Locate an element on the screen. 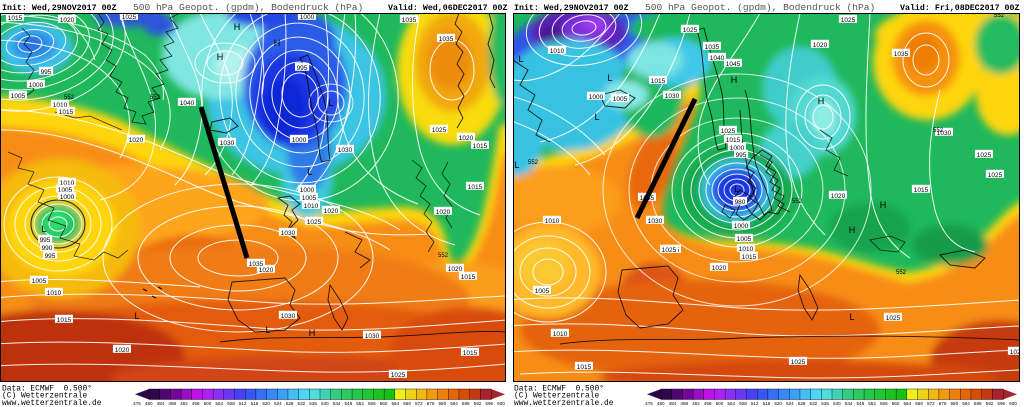 The height and width of the screenshot is (407, 1024). svg-text:500 hPa Geopot. (gpdm), Bodend: 500 hPa Geopot. (gpdm), Bodendruck (hPa) is located at coordinates (248, 7).